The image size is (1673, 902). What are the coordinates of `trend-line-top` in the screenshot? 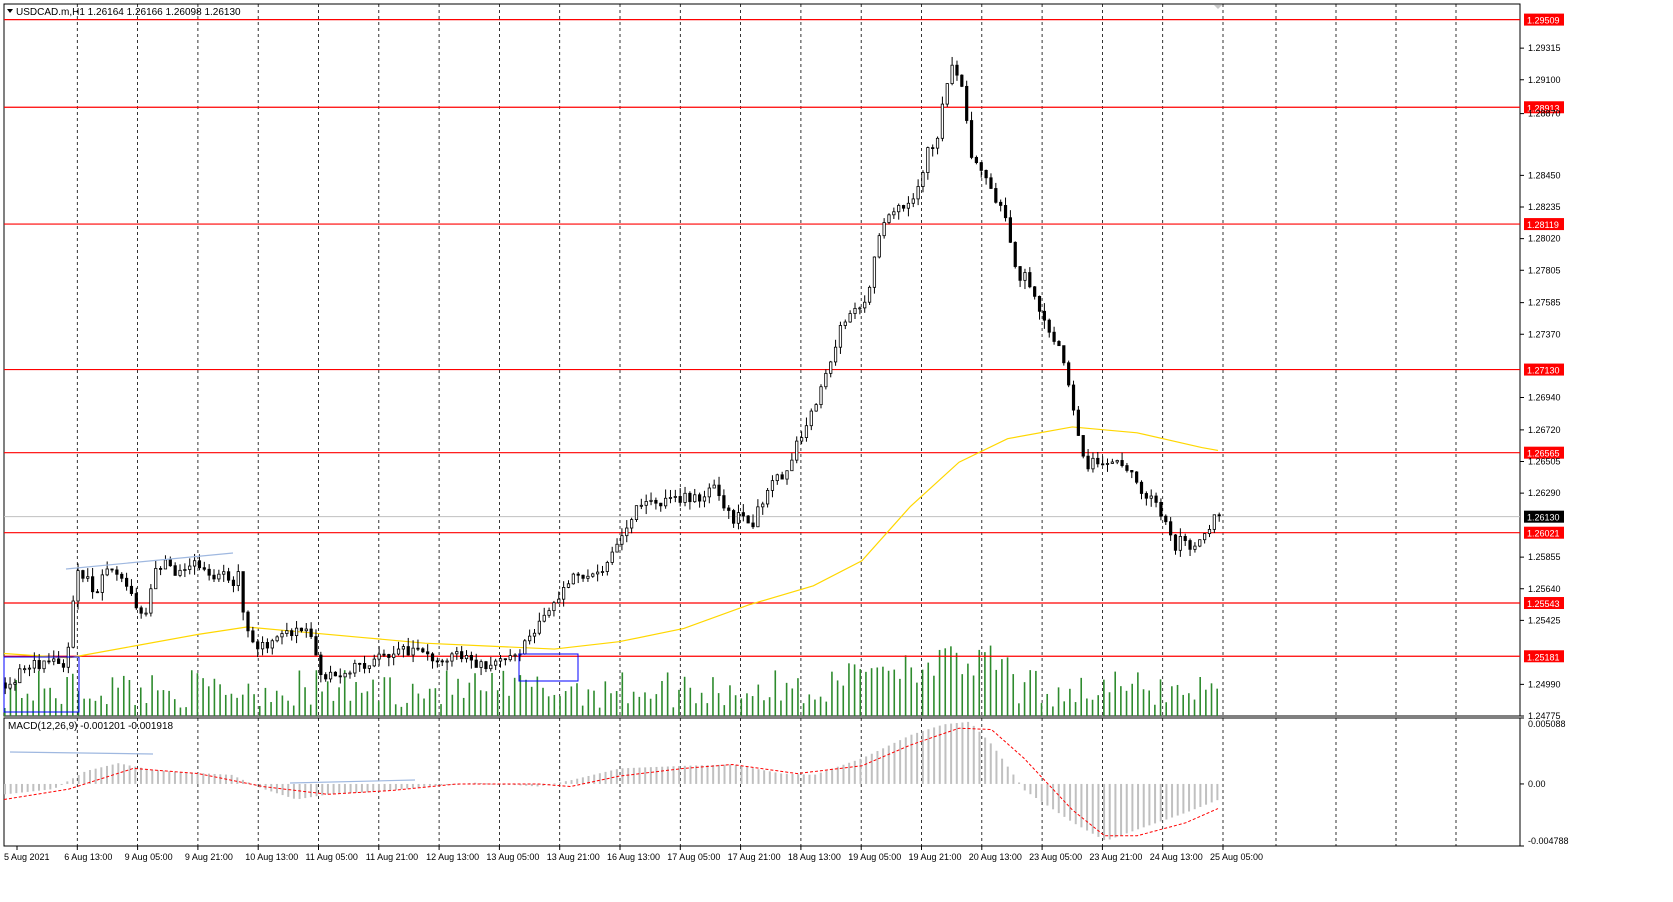 It's located at (149, 561).